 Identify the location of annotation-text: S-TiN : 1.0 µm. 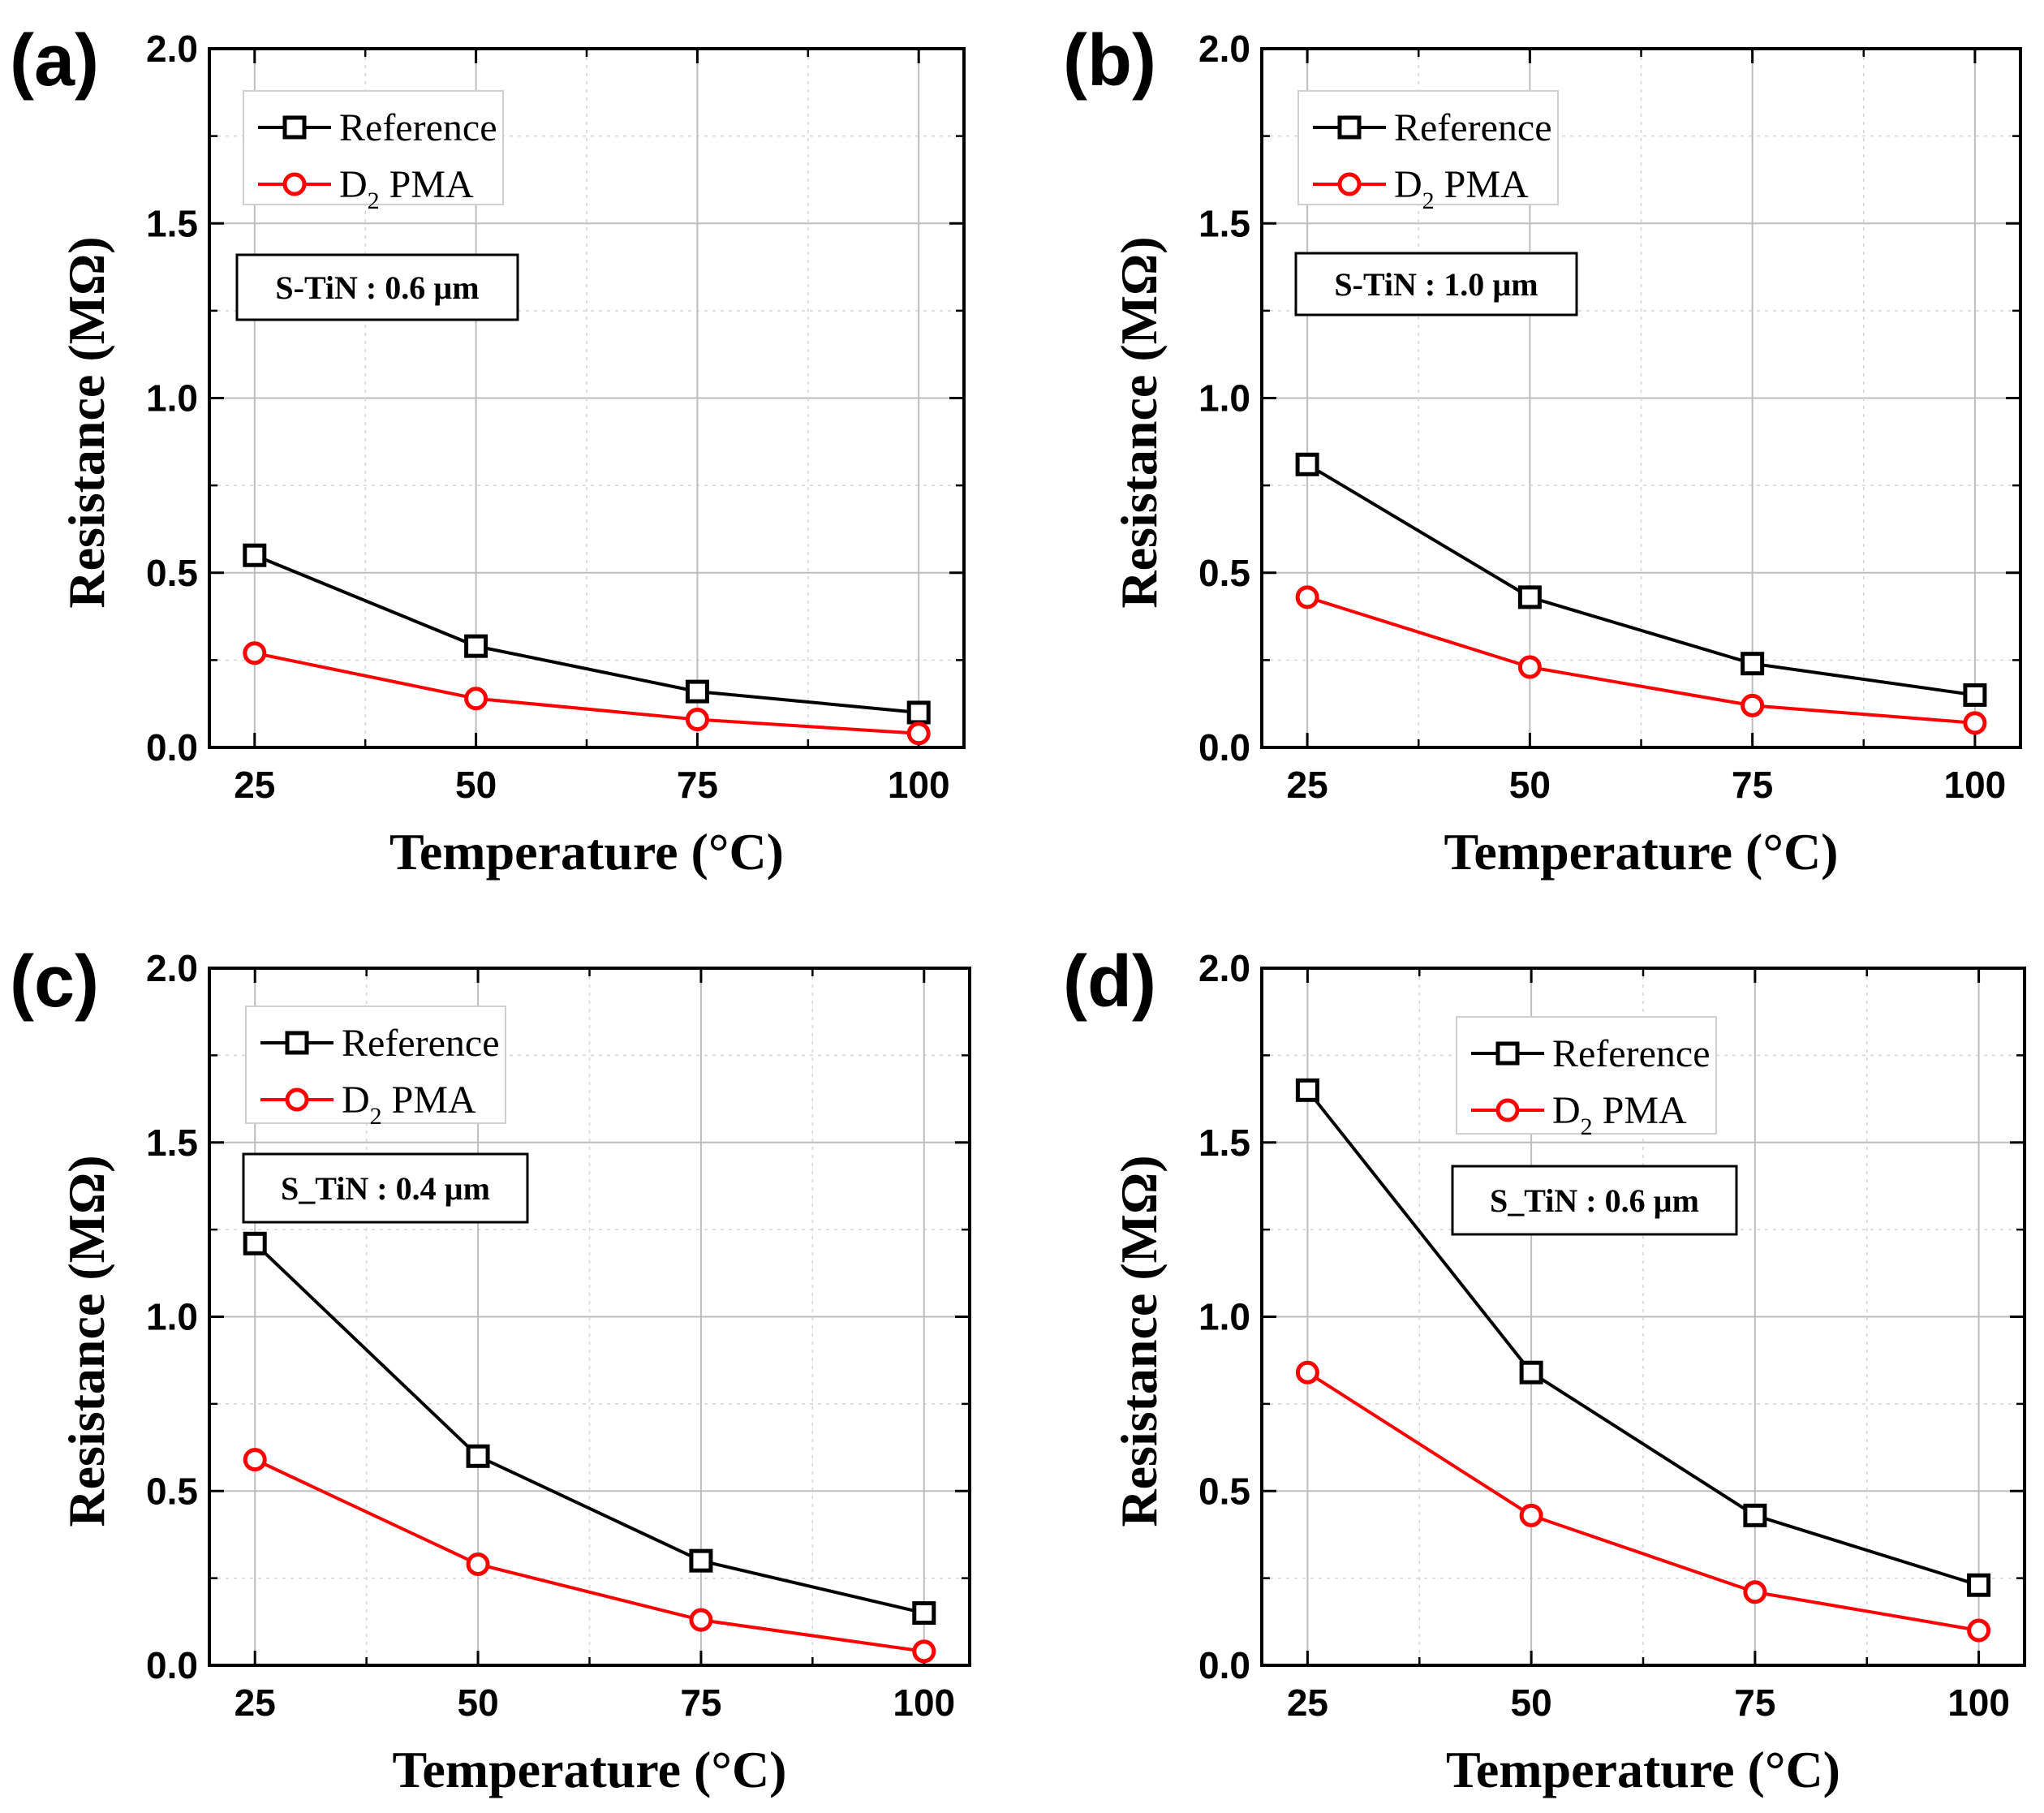
(1436, 284).